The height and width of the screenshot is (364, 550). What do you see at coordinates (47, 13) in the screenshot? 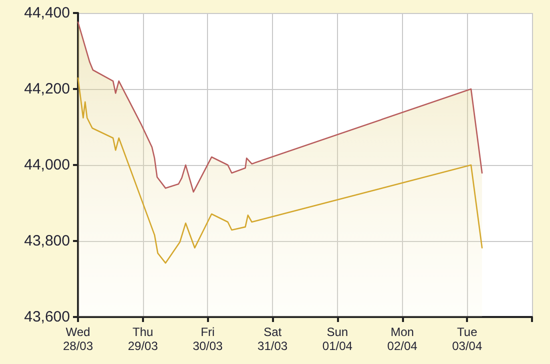
I see `y-tick-label: 44,400` at bounding box center [47, 13].